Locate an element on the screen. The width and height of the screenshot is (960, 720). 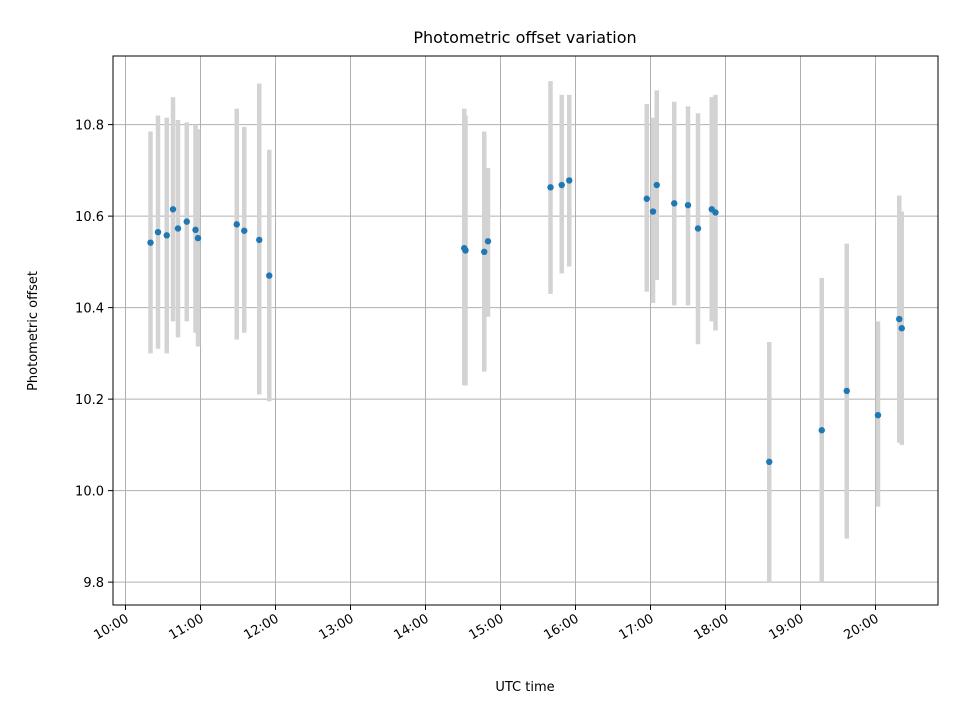
y-tick-label: 10.0 is located at coordinates (89, 492).